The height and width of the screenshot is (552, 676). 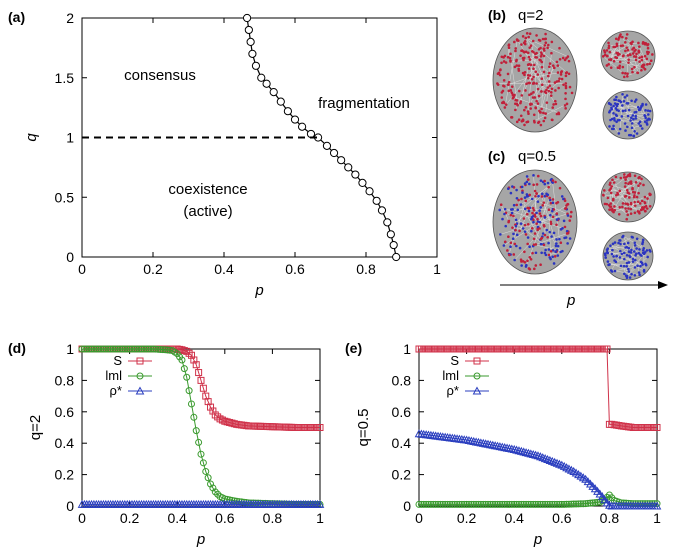 I want to click on network-b-label: q=2, so click(x=530, y=15).